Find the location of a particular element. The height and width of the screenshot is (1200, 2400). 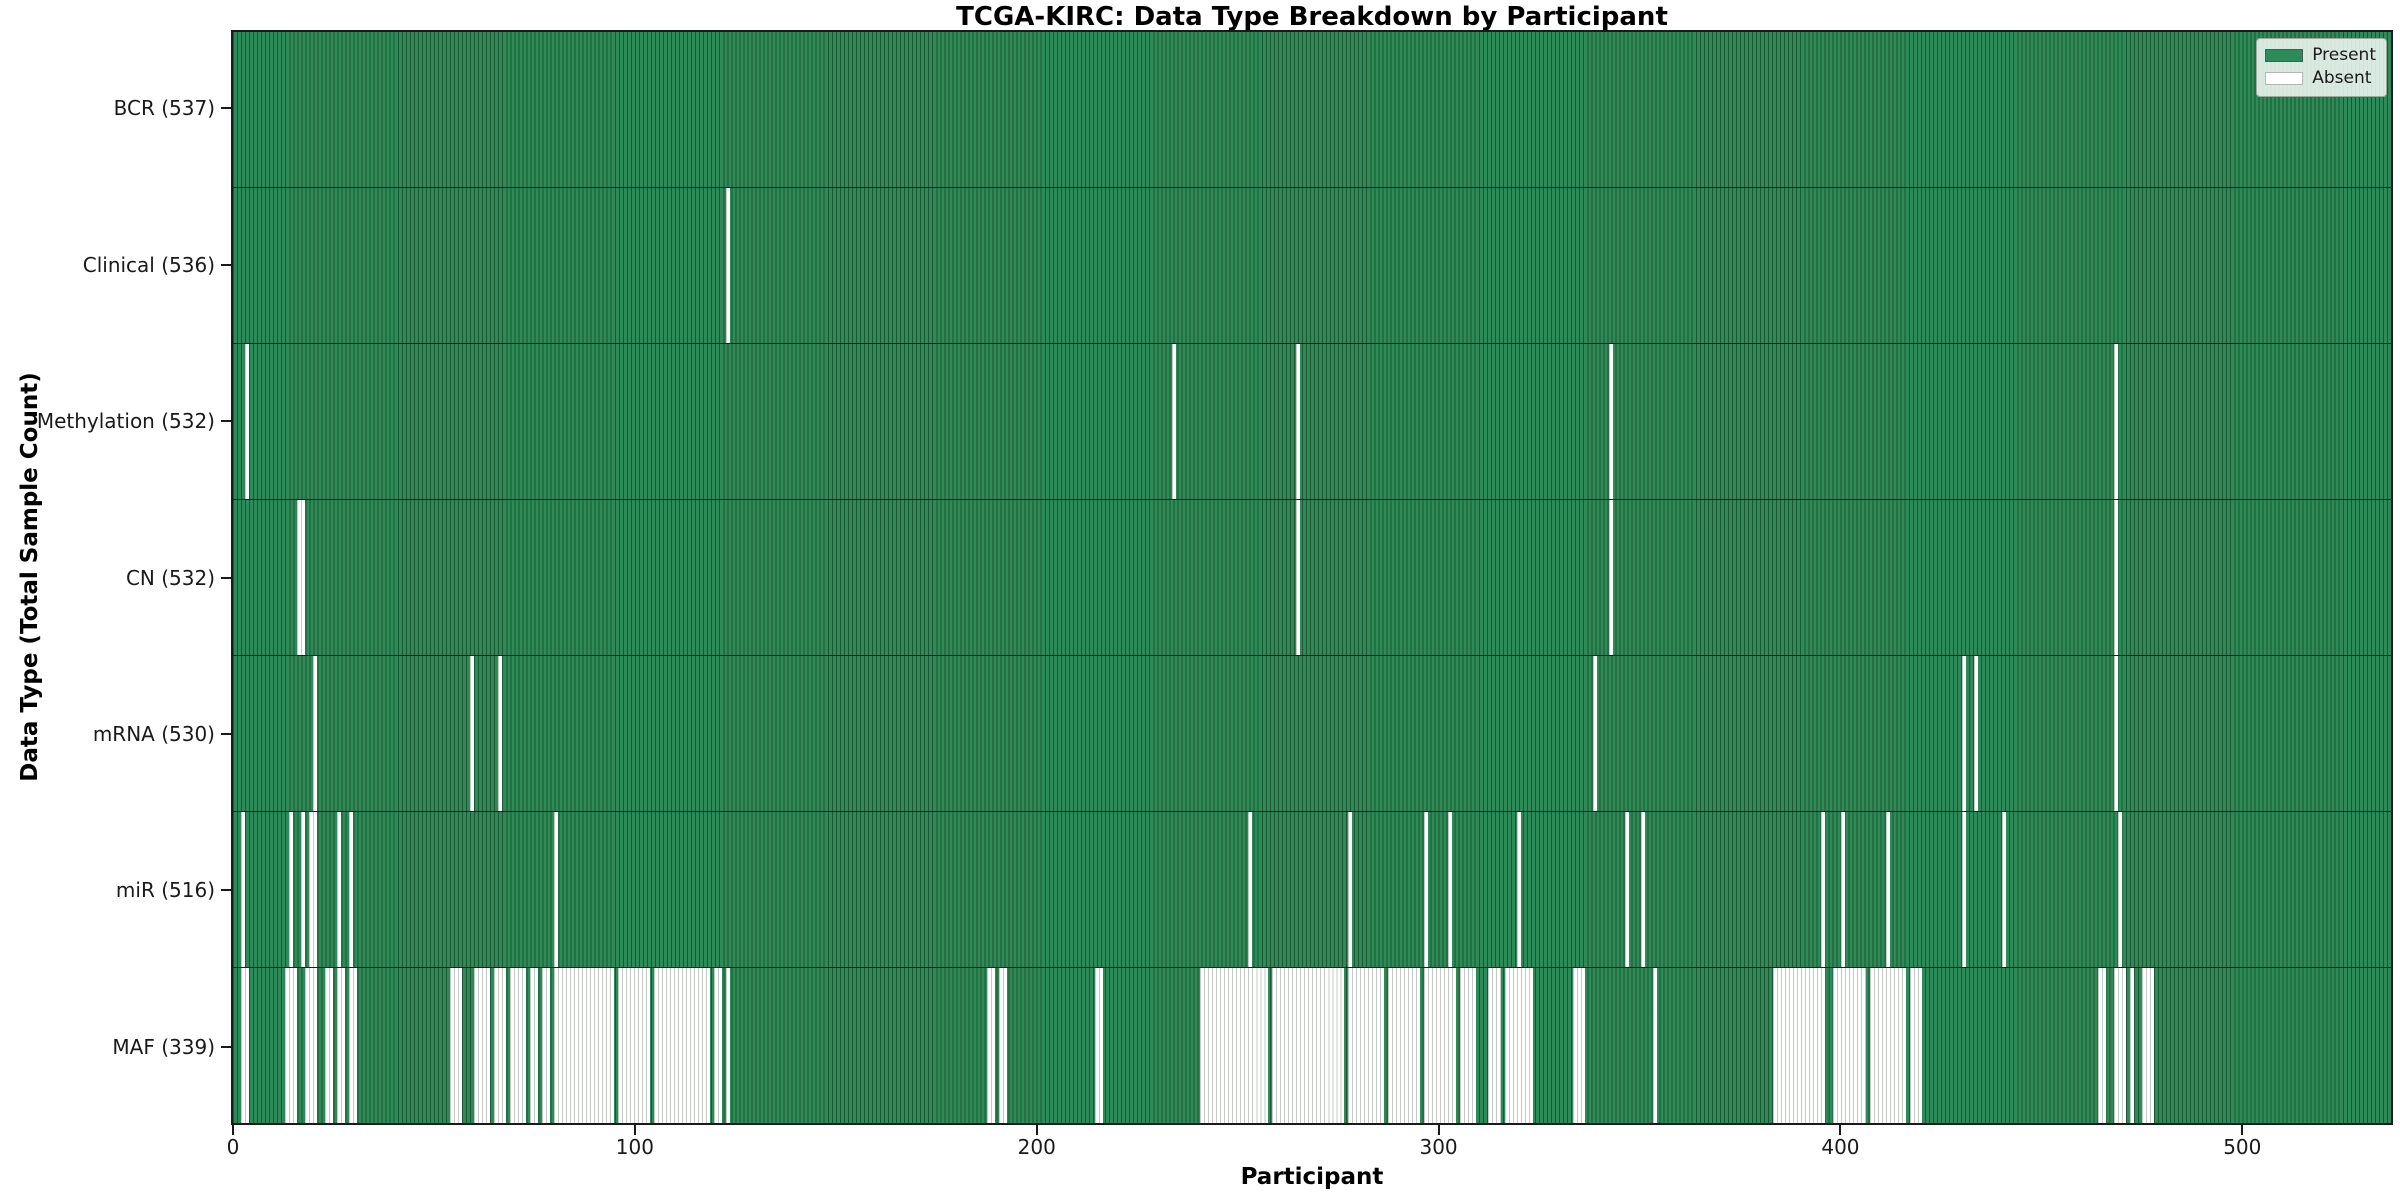

y-tick-label-mRNA: mRNA (530) is located at coordinates (153, 733).